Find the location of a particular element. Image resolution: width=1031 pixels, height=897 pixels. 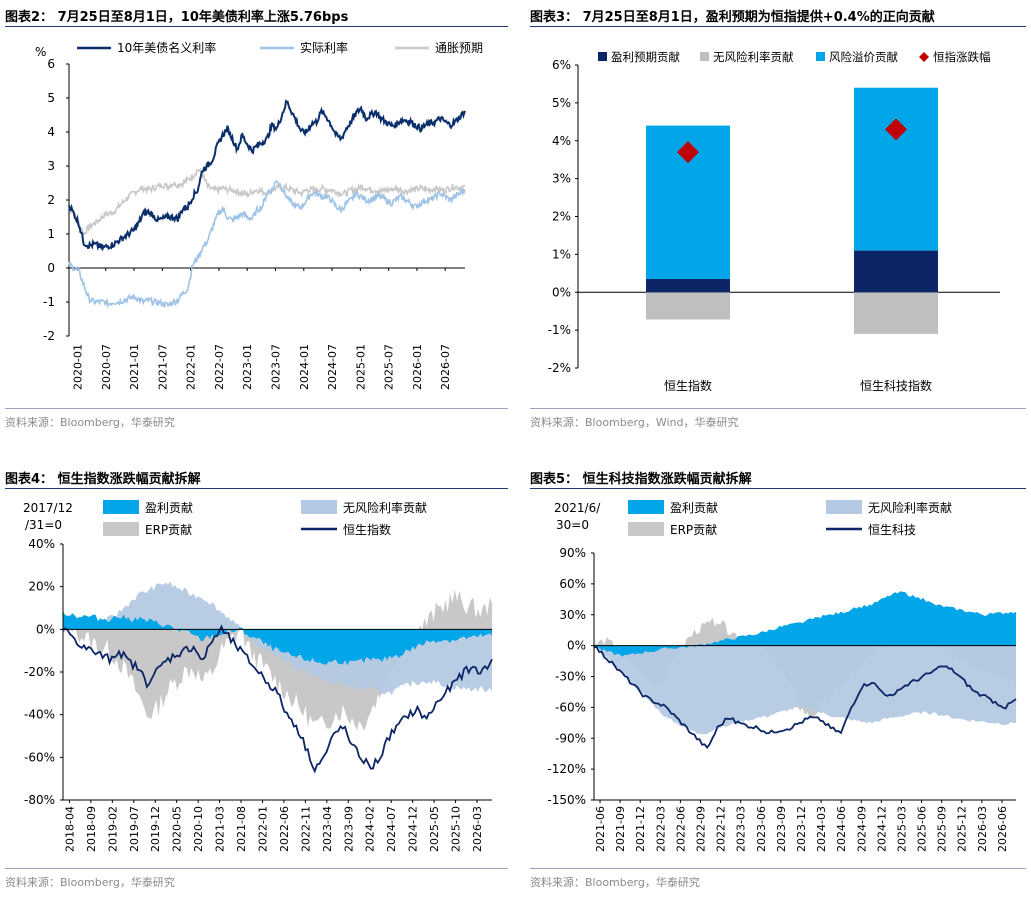

corner-label-1: 2017/12 is located at coordinates (48, 508).